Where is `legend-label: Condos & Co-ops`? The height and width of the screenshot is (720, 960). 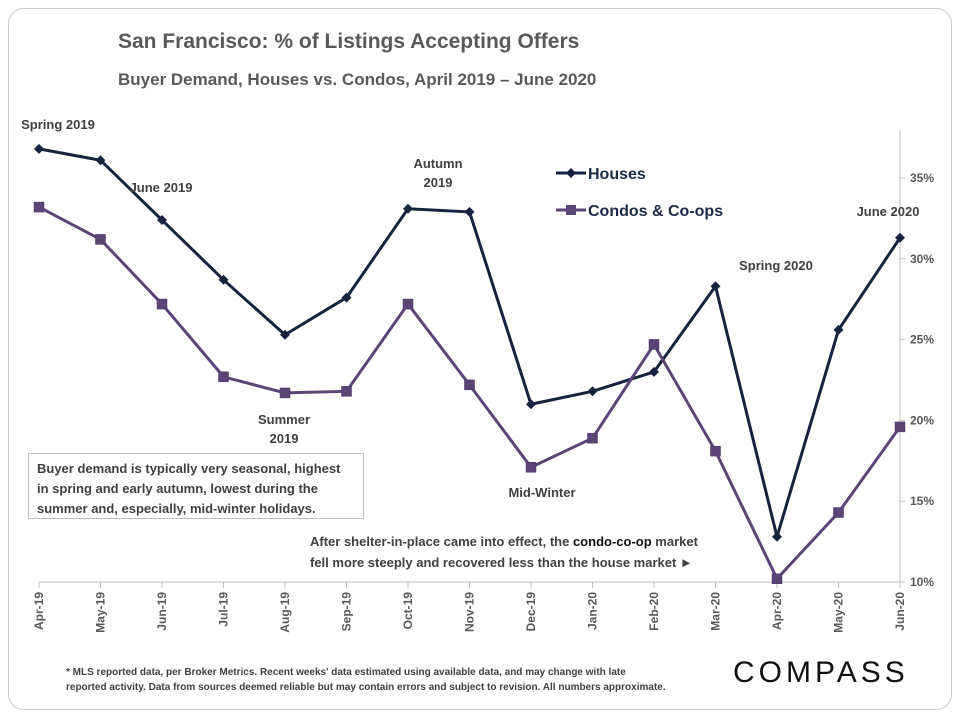
legend-label: Condos & Co-ops is located at coordinates (655, 211).